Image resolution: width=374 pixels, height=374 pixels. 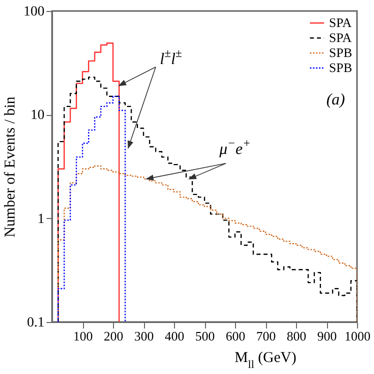 What do you see at coordinates (35, 323) in the screenshot?
I see `y-tick-label: 0.1` at bounding box center [35, 323].